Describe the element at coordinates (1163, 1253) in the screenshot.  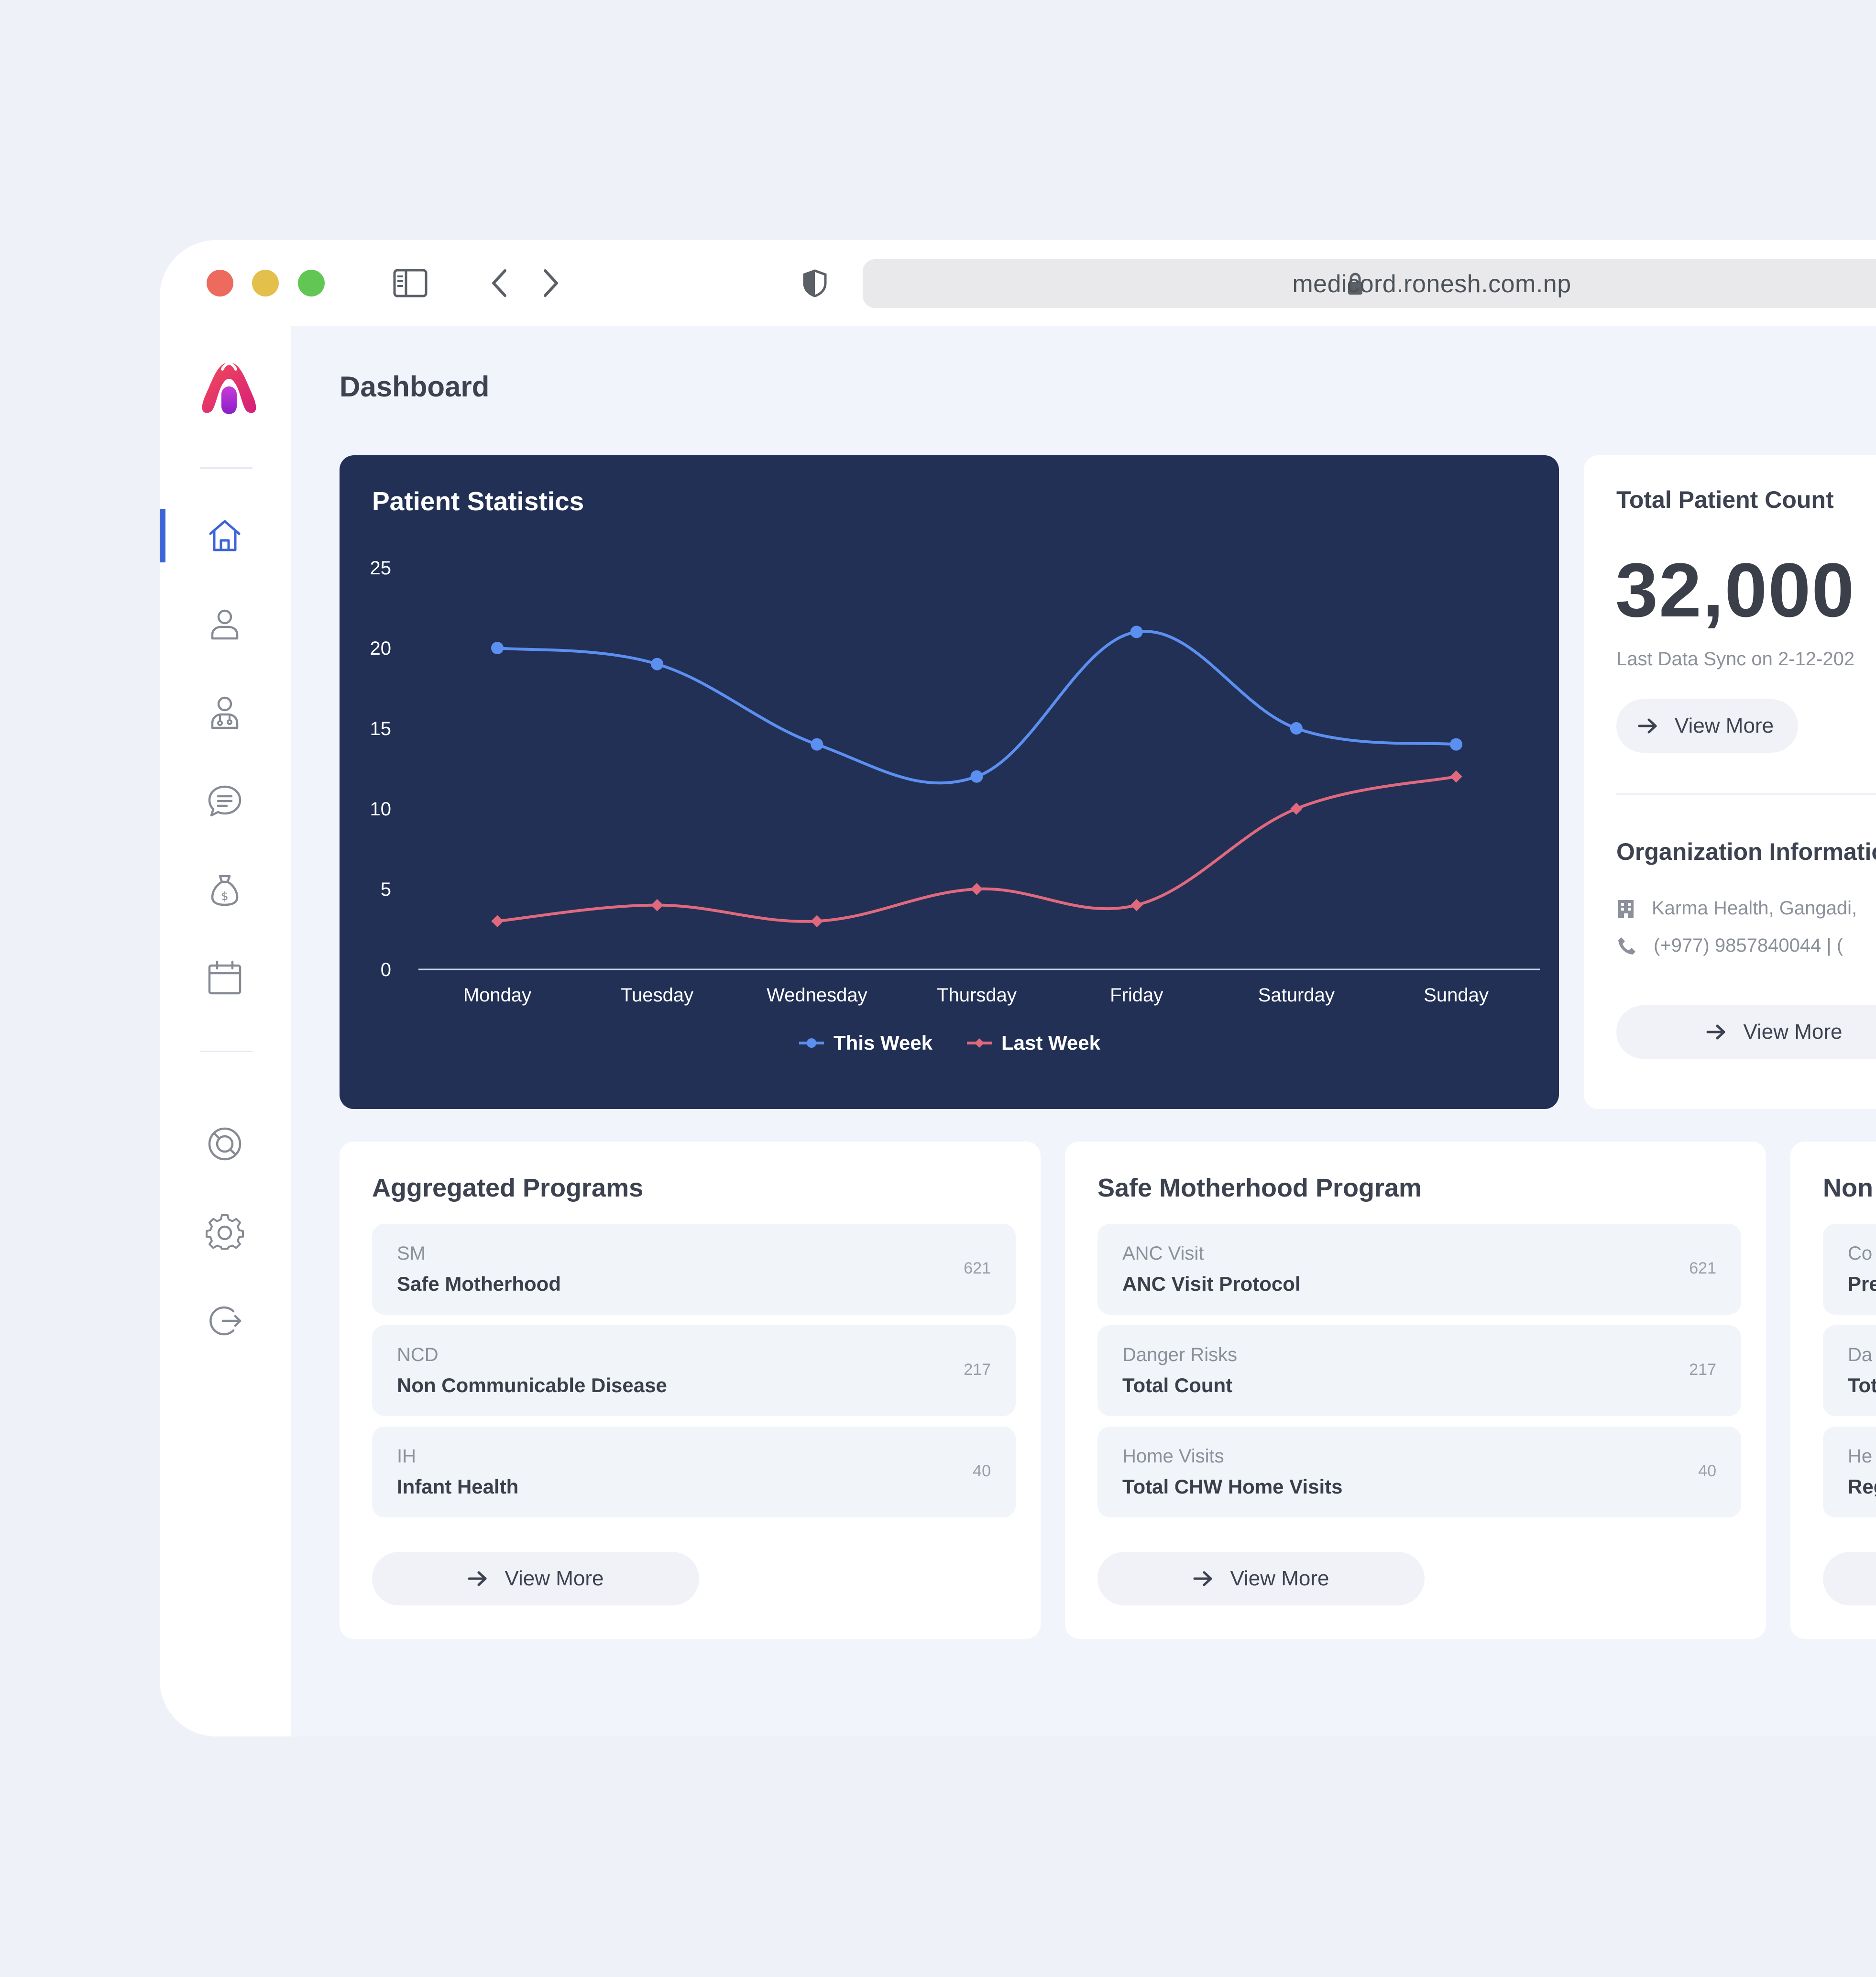
I see `program-code: ANC Visit` at that location.